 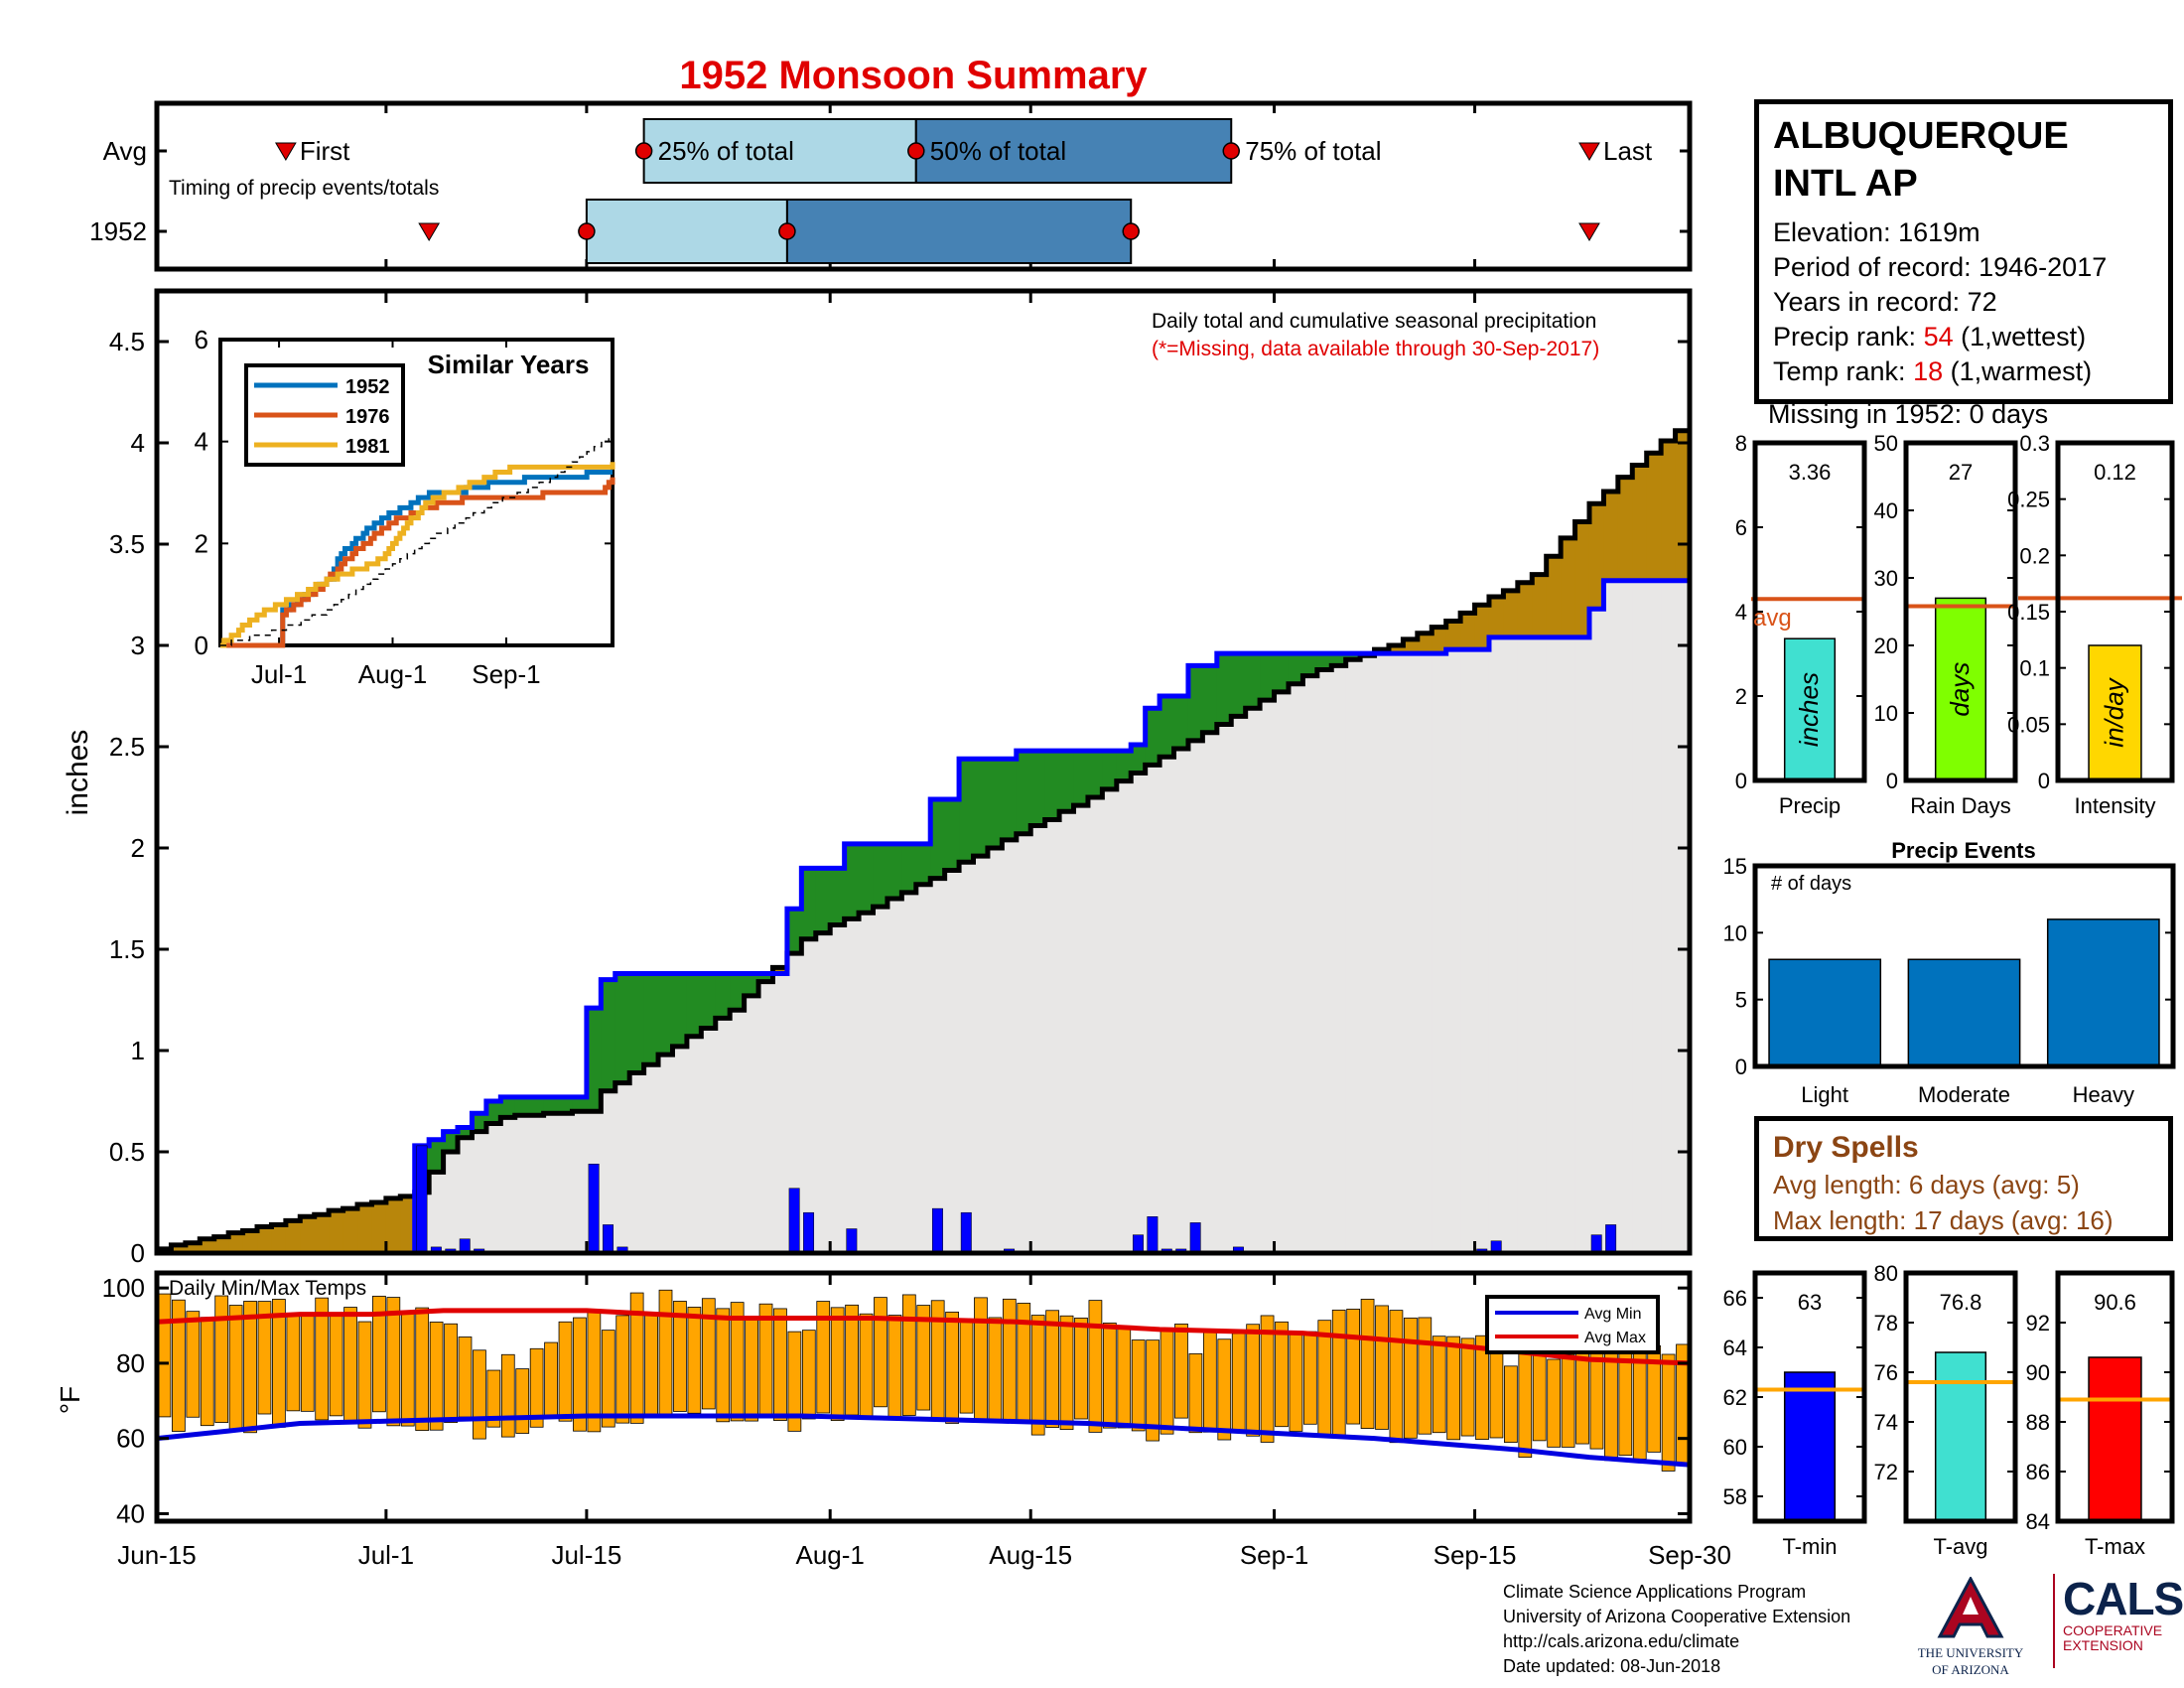 I want to click on credits-line1: Climate Science Applications Program, so click(x=1655, y=1592).